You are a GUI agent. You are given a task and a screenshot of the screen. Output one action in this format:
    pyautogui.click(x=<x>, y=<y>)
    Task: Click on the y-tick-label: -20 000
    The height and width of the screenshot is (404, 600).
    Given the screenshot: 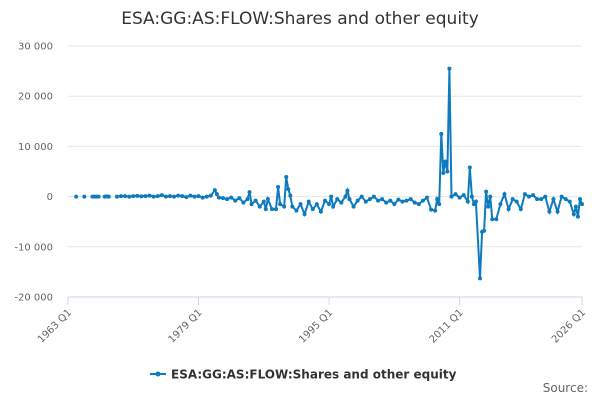 What is the action you would take?
    pyautogui.click(x=33, y=298)
    